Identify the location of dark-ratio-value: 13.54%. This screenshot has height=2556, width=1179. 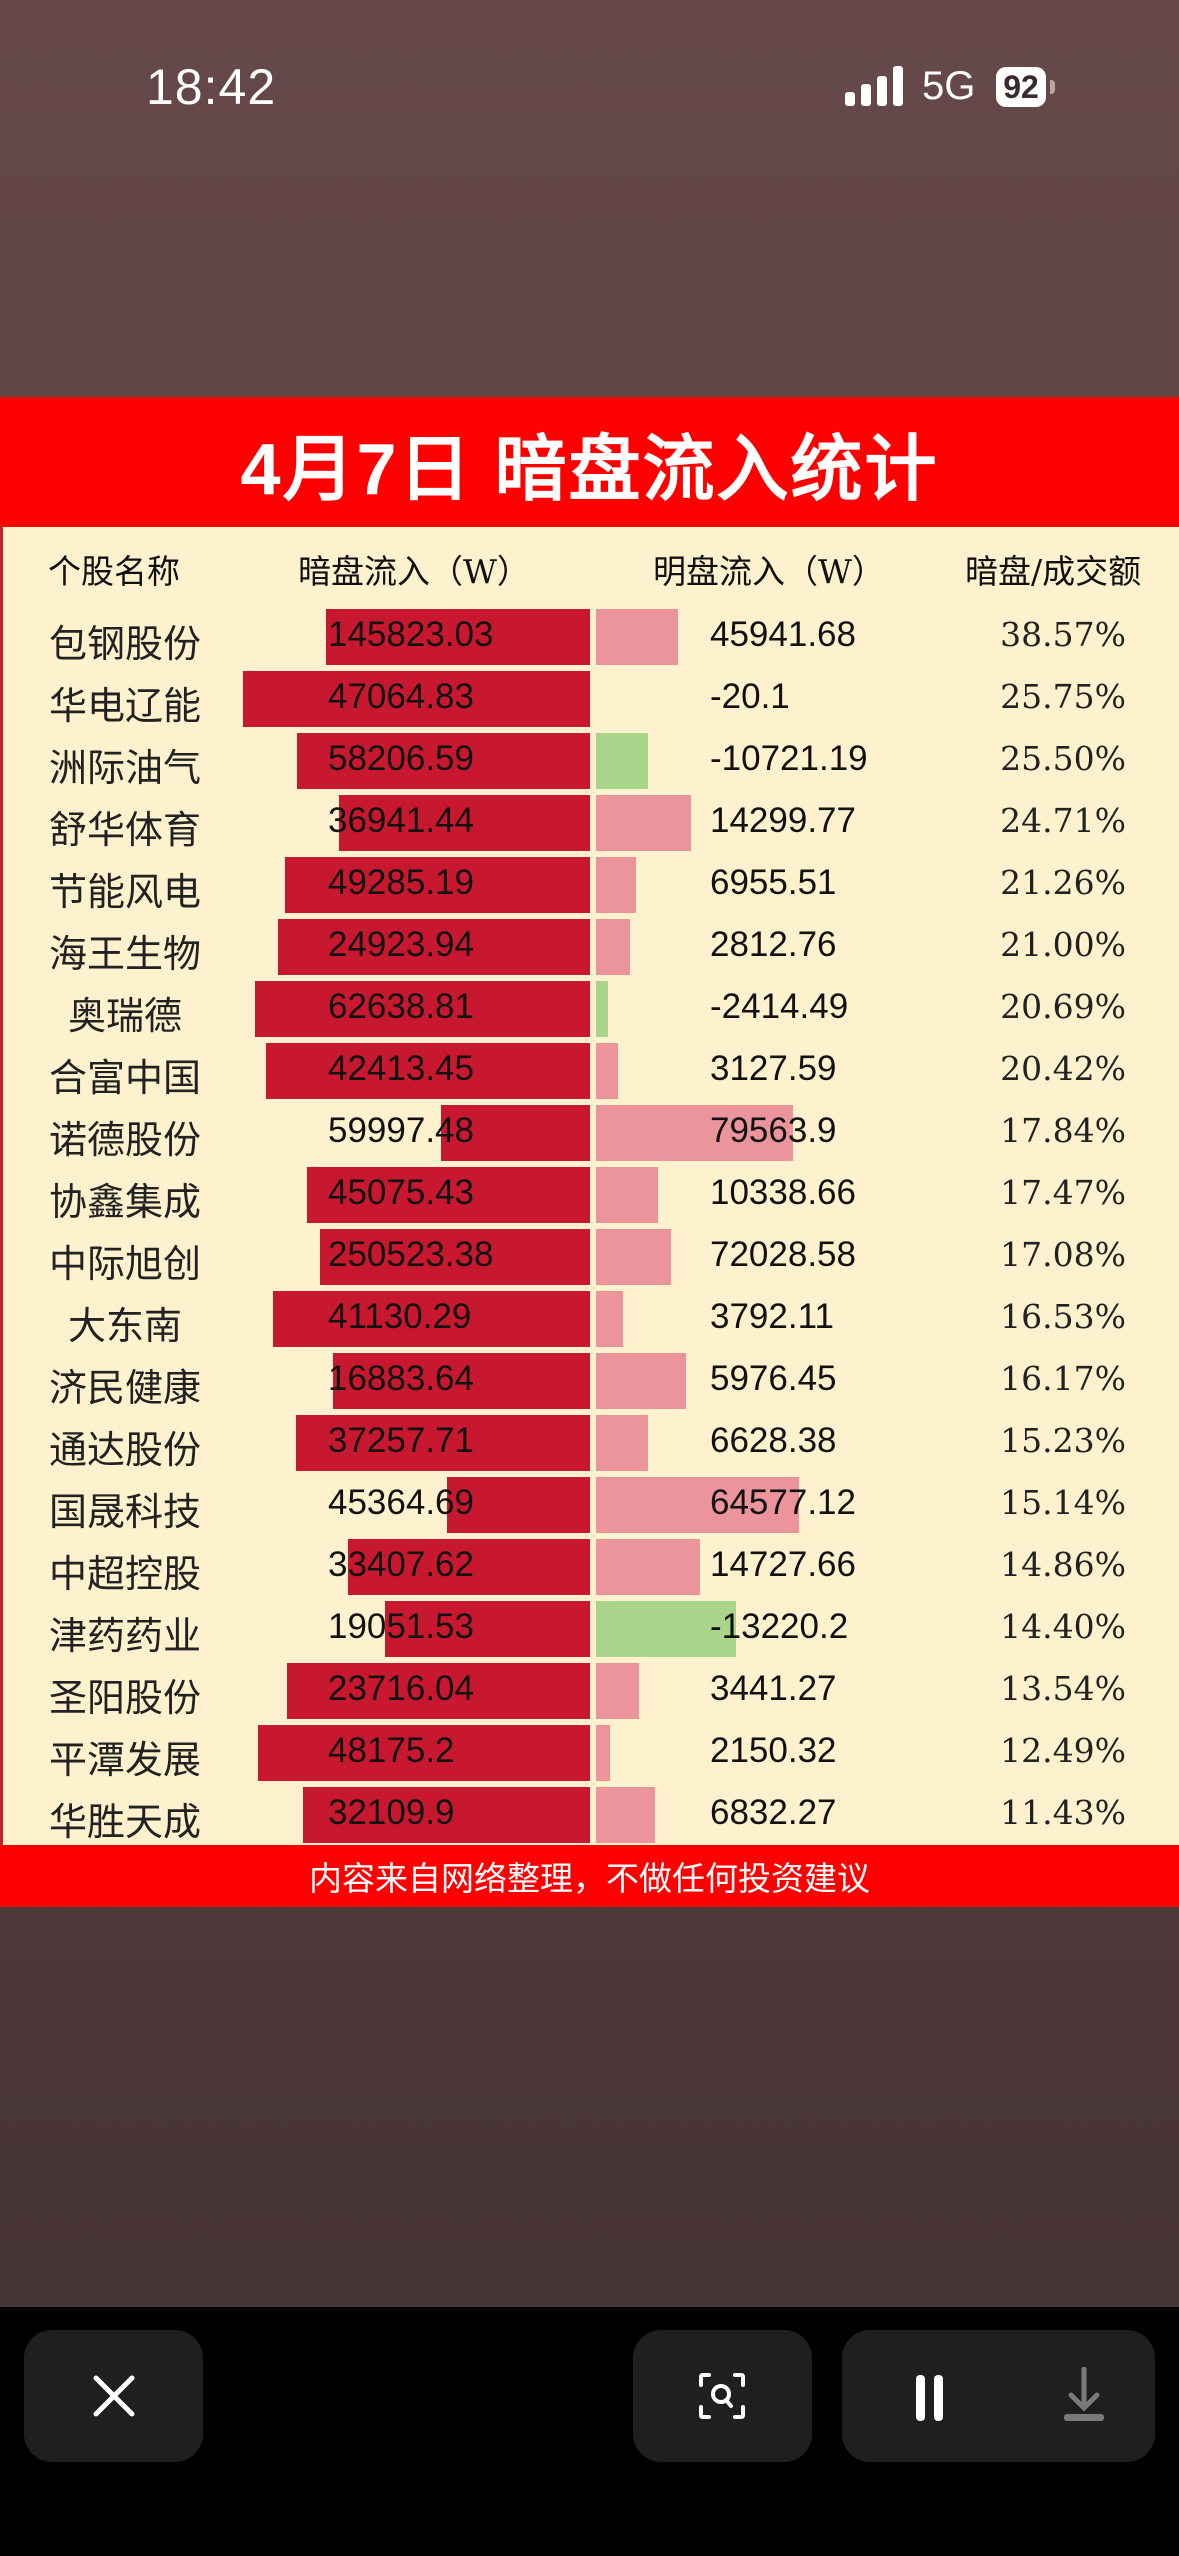
(1063, 1688).